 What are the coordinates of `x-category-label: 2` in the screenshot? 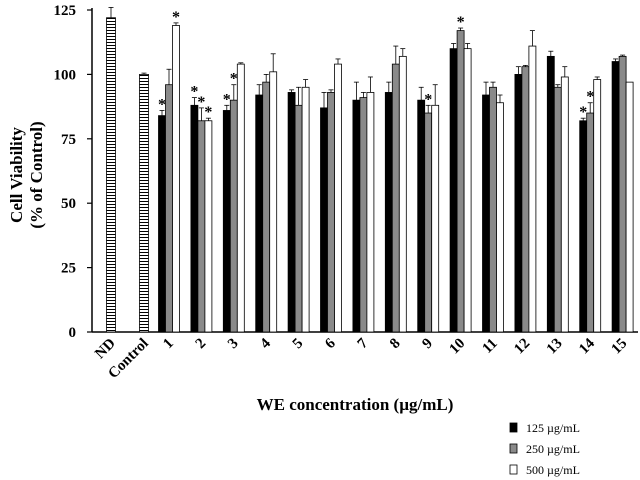 It's located at (201, 344).